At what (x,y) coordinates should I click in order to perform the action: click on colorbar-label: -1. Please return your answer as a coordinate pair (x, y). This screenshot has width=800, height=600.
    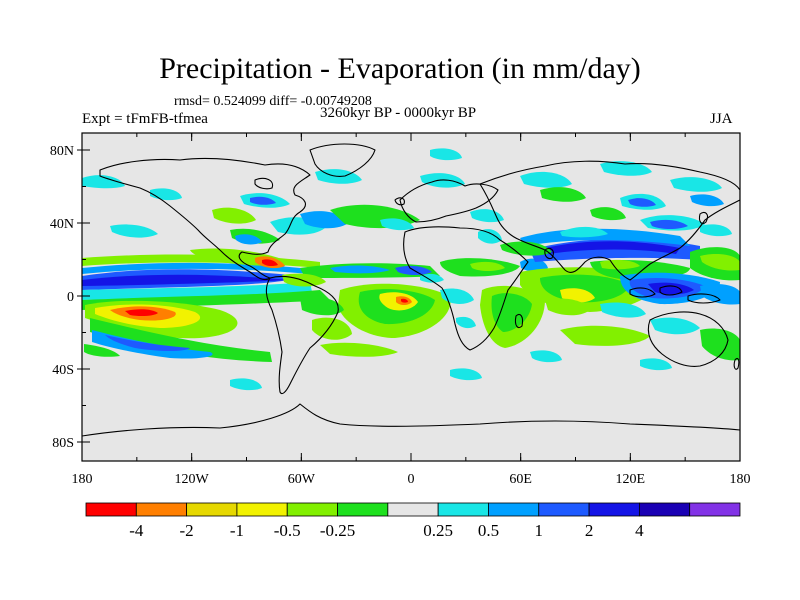
    Looking at the image, I should click on (237, 530).